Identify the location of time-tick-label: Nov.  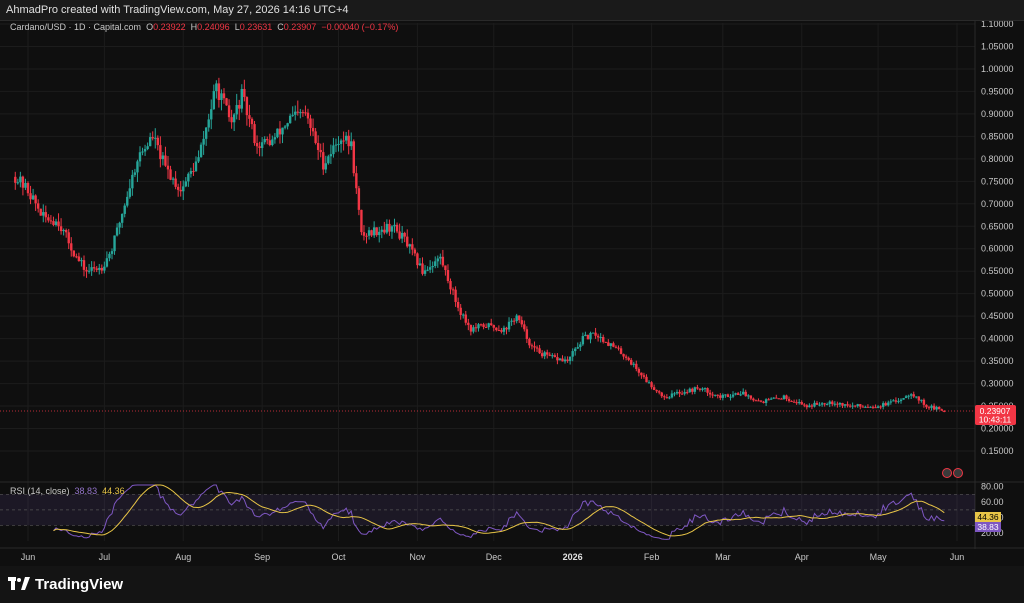
(417, 557).